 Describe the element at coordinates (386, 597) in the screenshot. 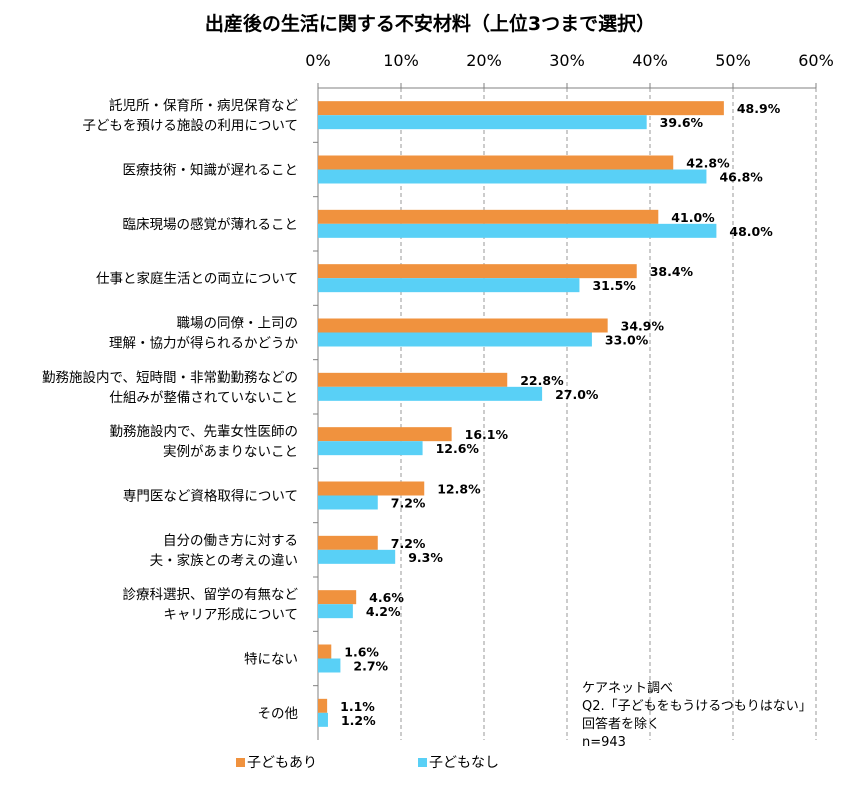

I see `data-label: 4.6%` at that location.